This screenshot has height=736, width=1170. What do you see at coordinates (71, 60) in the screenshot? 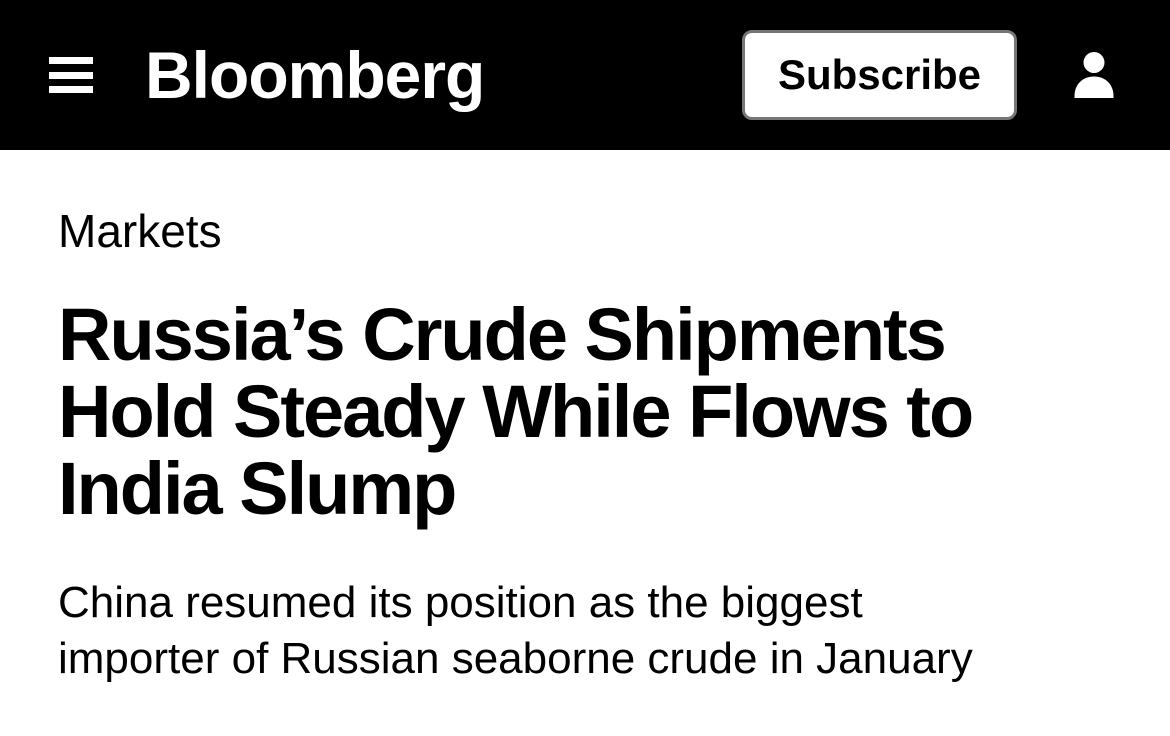
I see `hamburger-menu-icon` at bounding box center [71, 60].